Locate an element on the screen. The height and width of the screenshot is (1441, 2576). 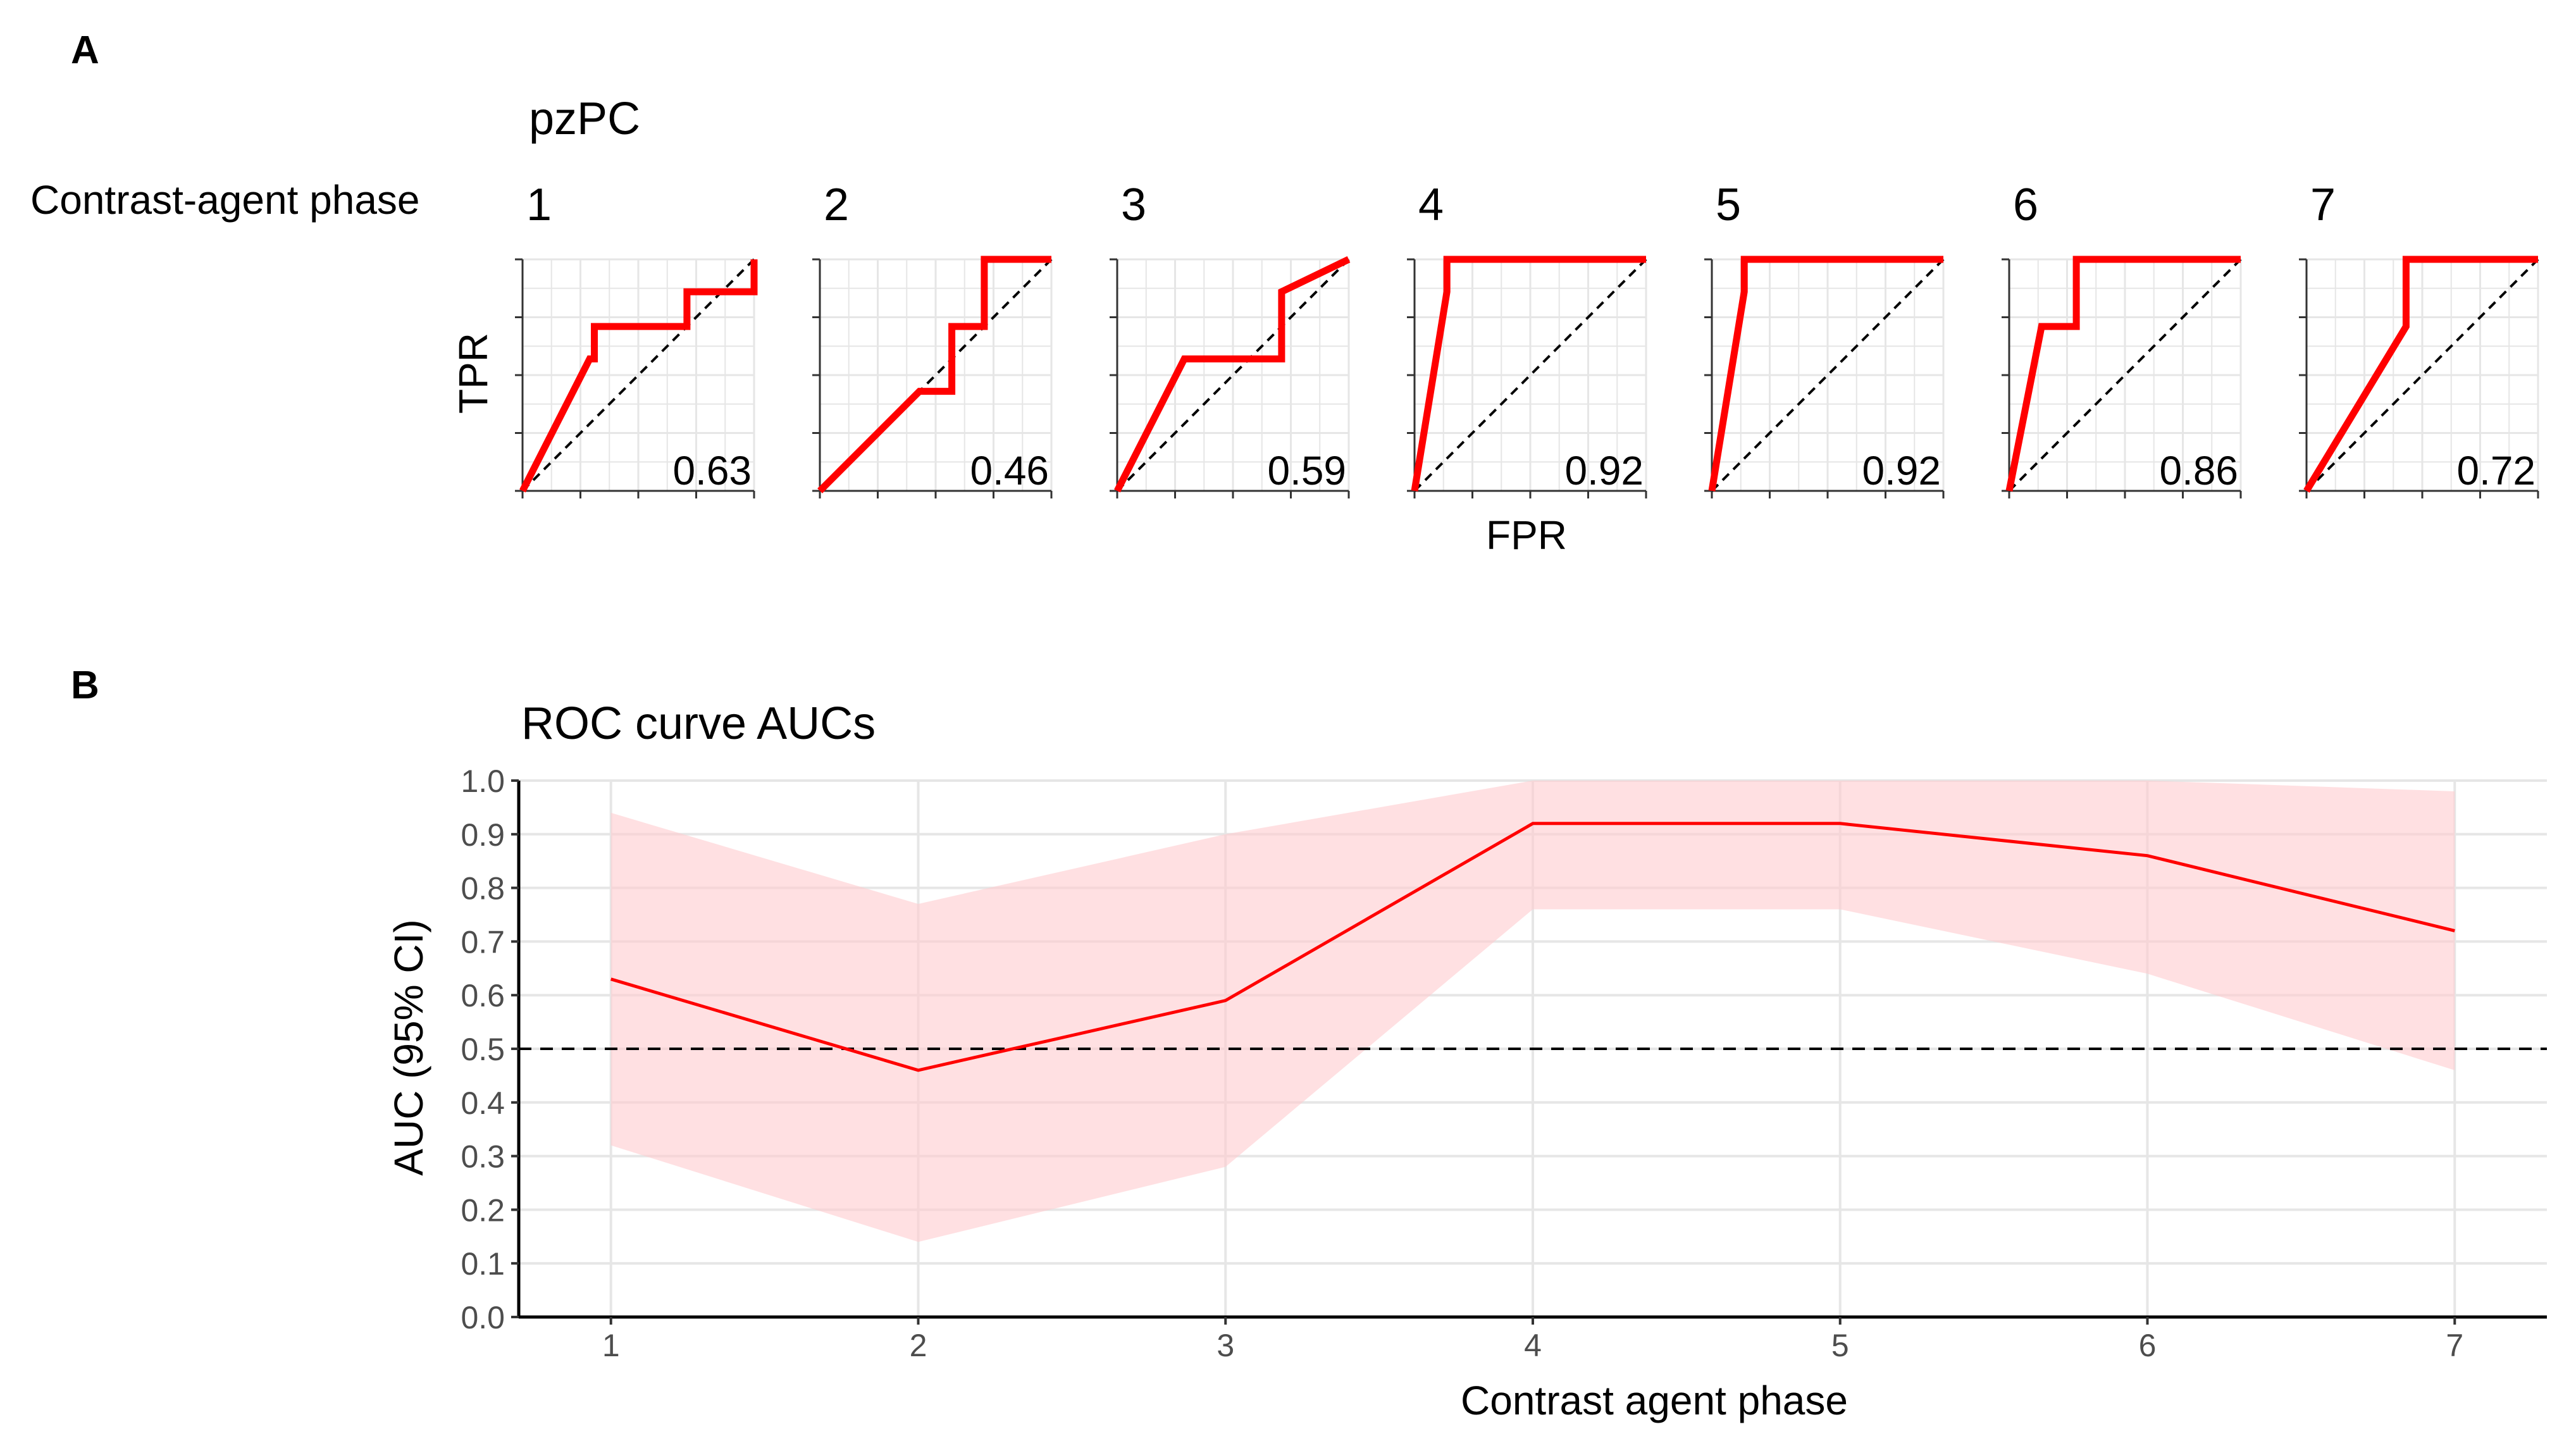
auc-y-tick-label: 1.0 is located at coordinates (483, 781).